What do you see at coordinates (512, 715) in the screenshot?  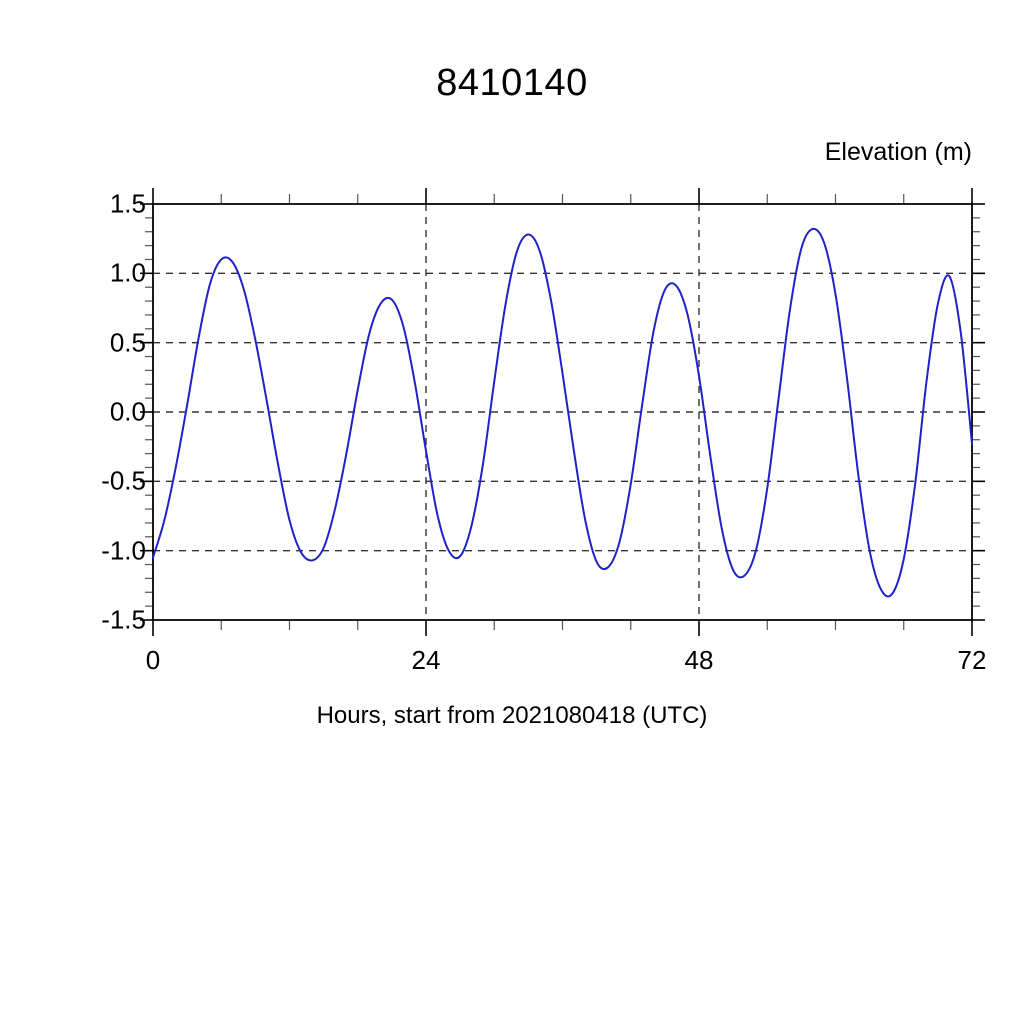 I see `x-axis-label: Hours, start from 2021080418 (UTC)` at bounding box center [512, 715].